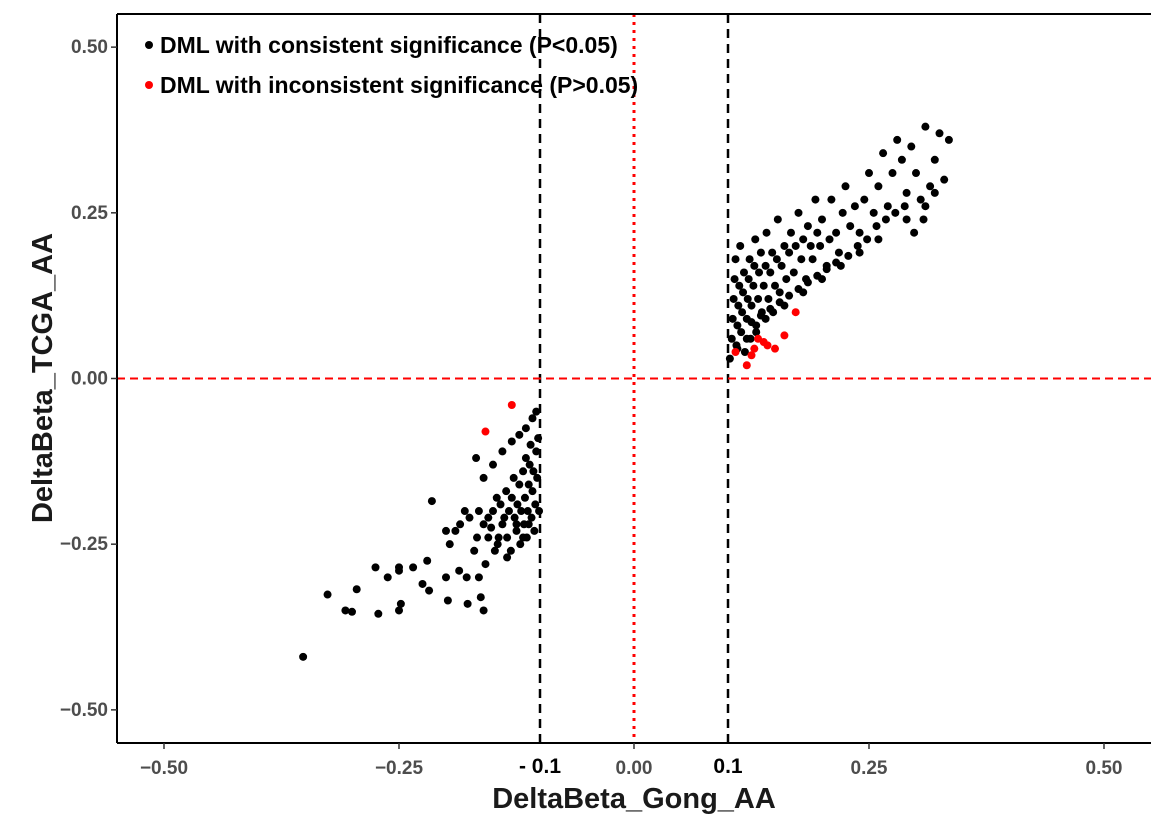  What do you see at coordinates (89, 47) in the screenshot?
I see `y-tick-label: 0.50` at bounding box center [89, 47].